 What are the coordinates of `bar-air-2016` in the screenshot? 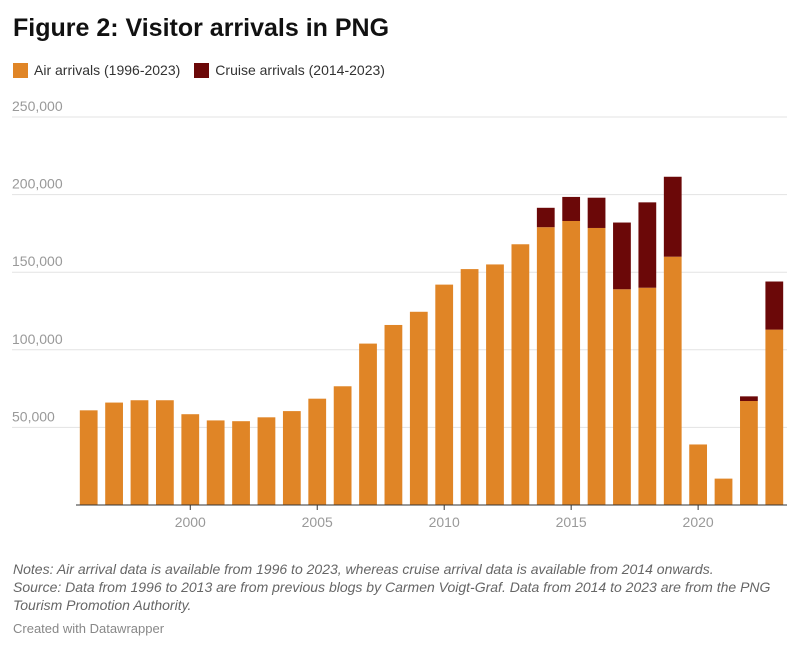 It's located at (596, 366).